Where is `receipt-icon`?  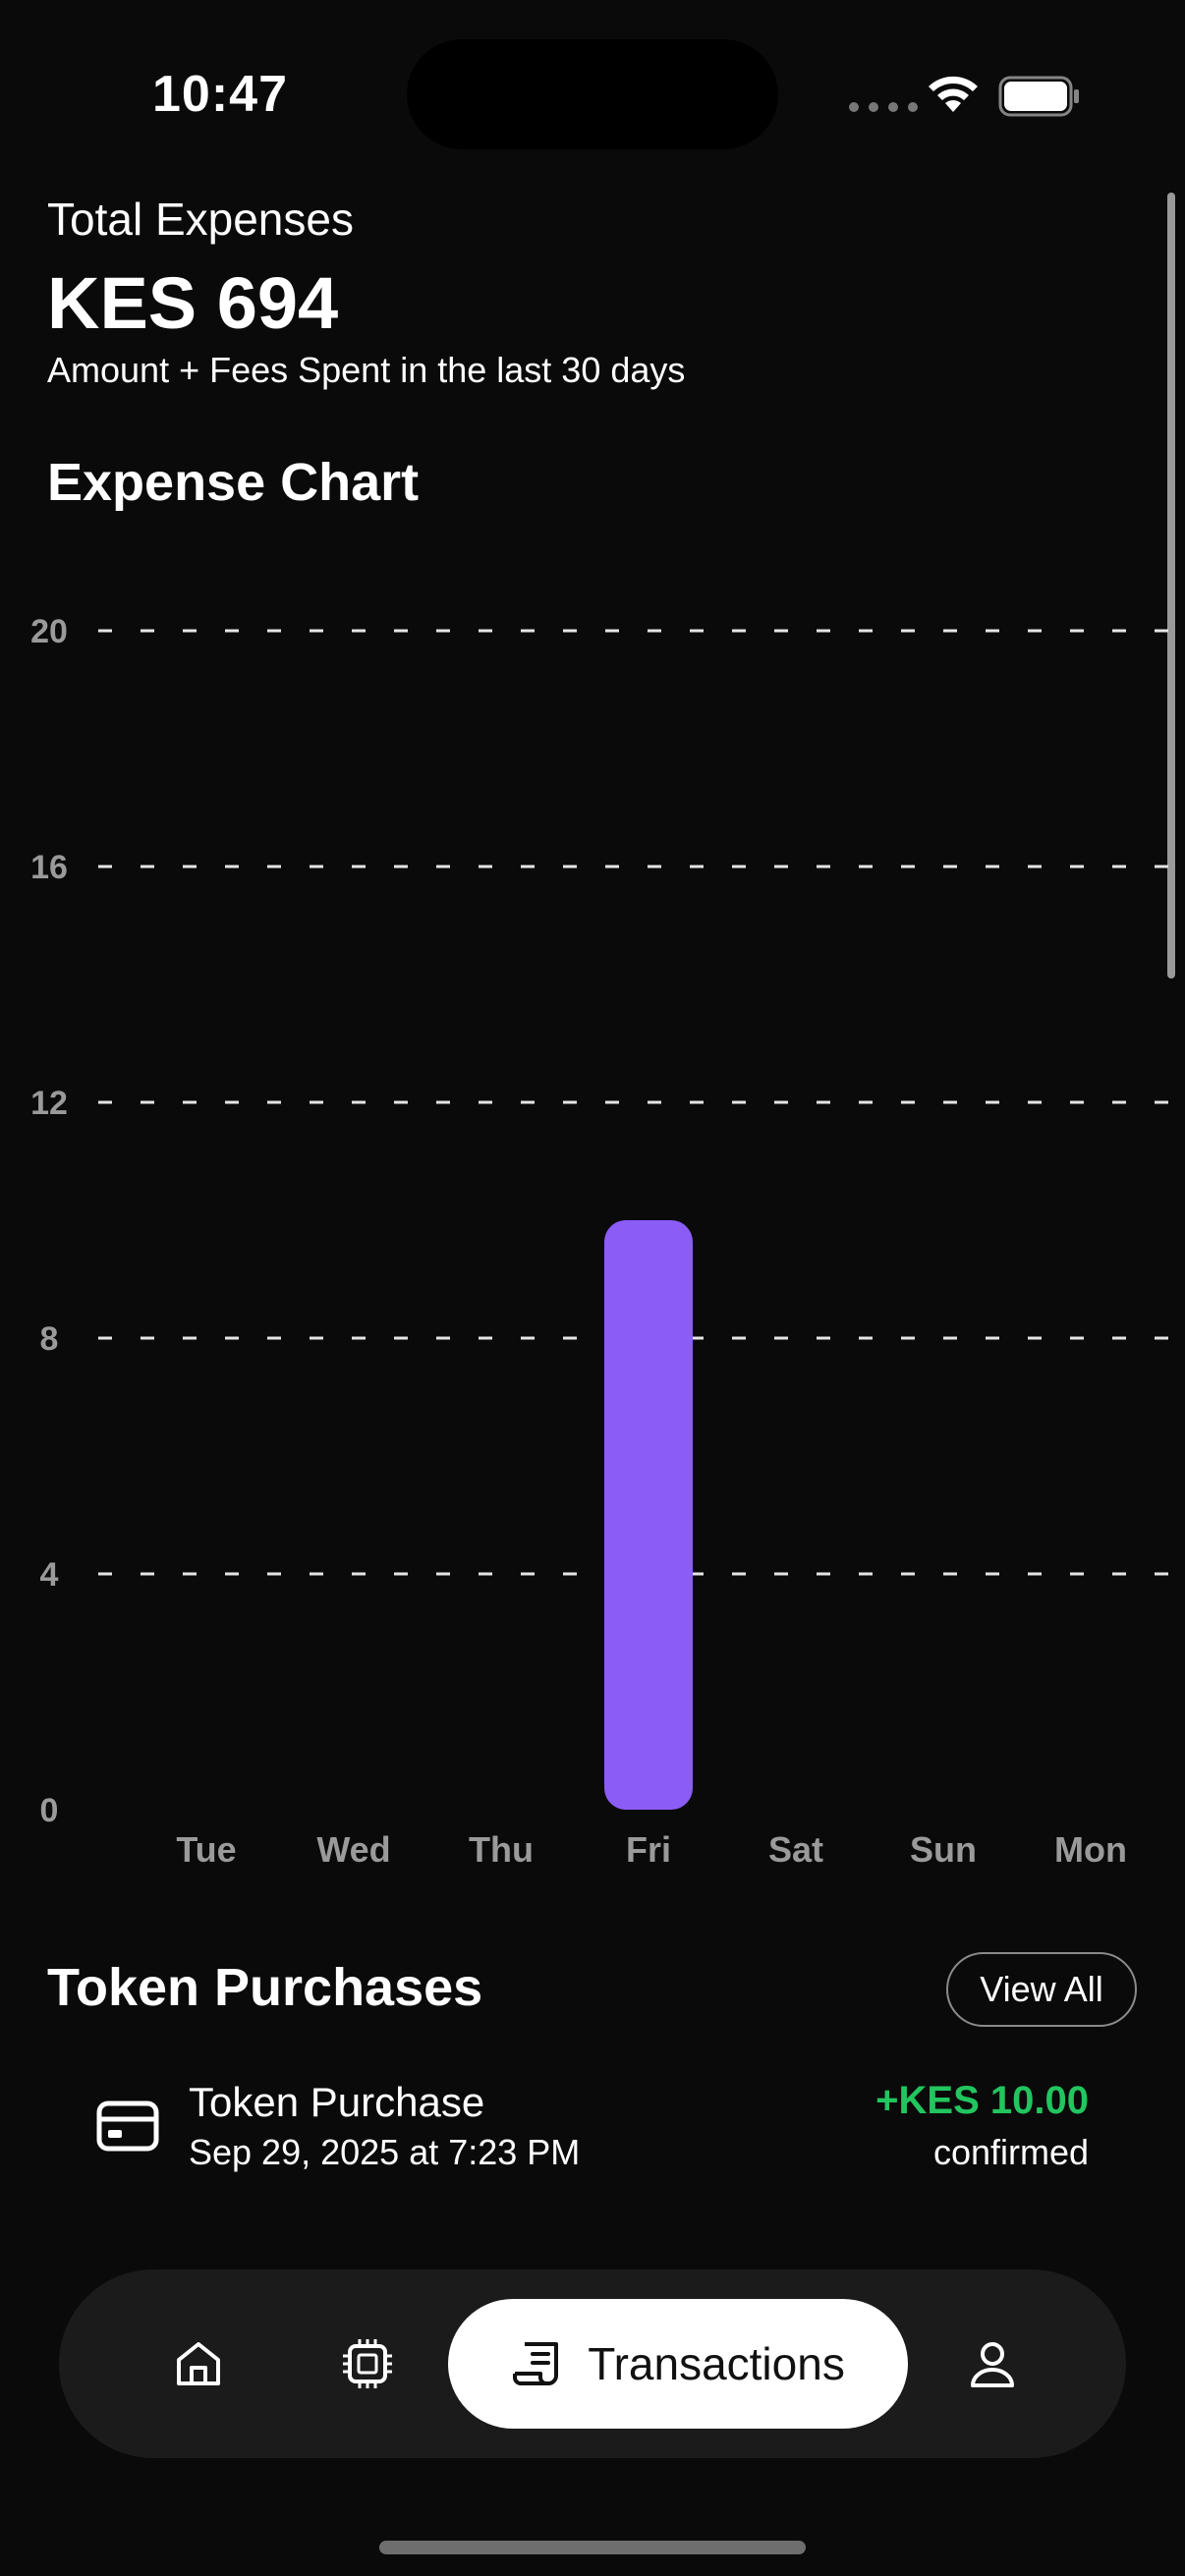 receipt-icon is located at coordinates (536, 2363).